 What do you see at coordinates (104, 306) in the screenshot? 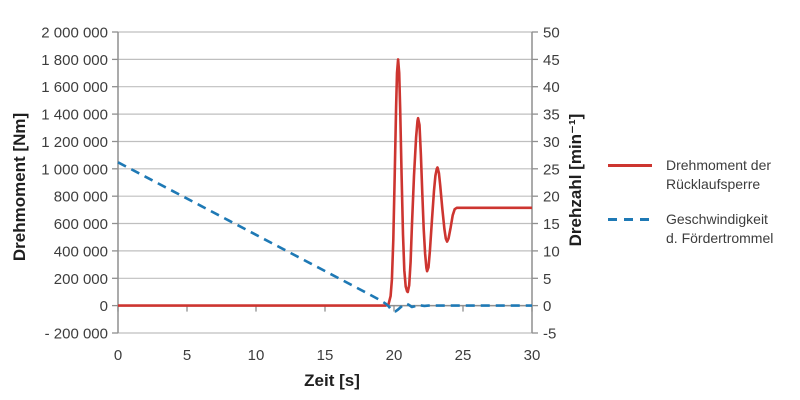
I see `y-left-tick-label: 0` at bounding box center [104, 306].